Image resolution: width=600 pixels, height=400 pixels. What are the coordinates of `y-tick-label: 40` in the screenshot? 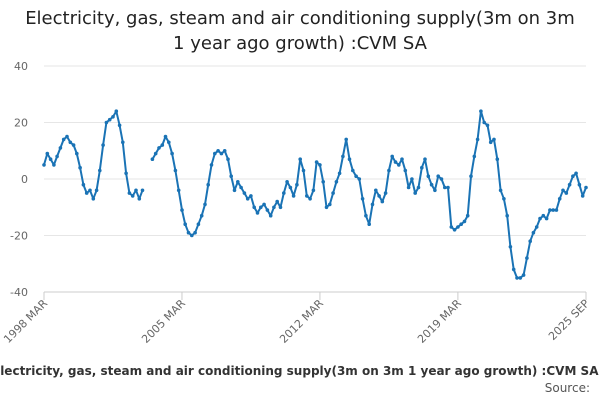 It's located at (21, 66).